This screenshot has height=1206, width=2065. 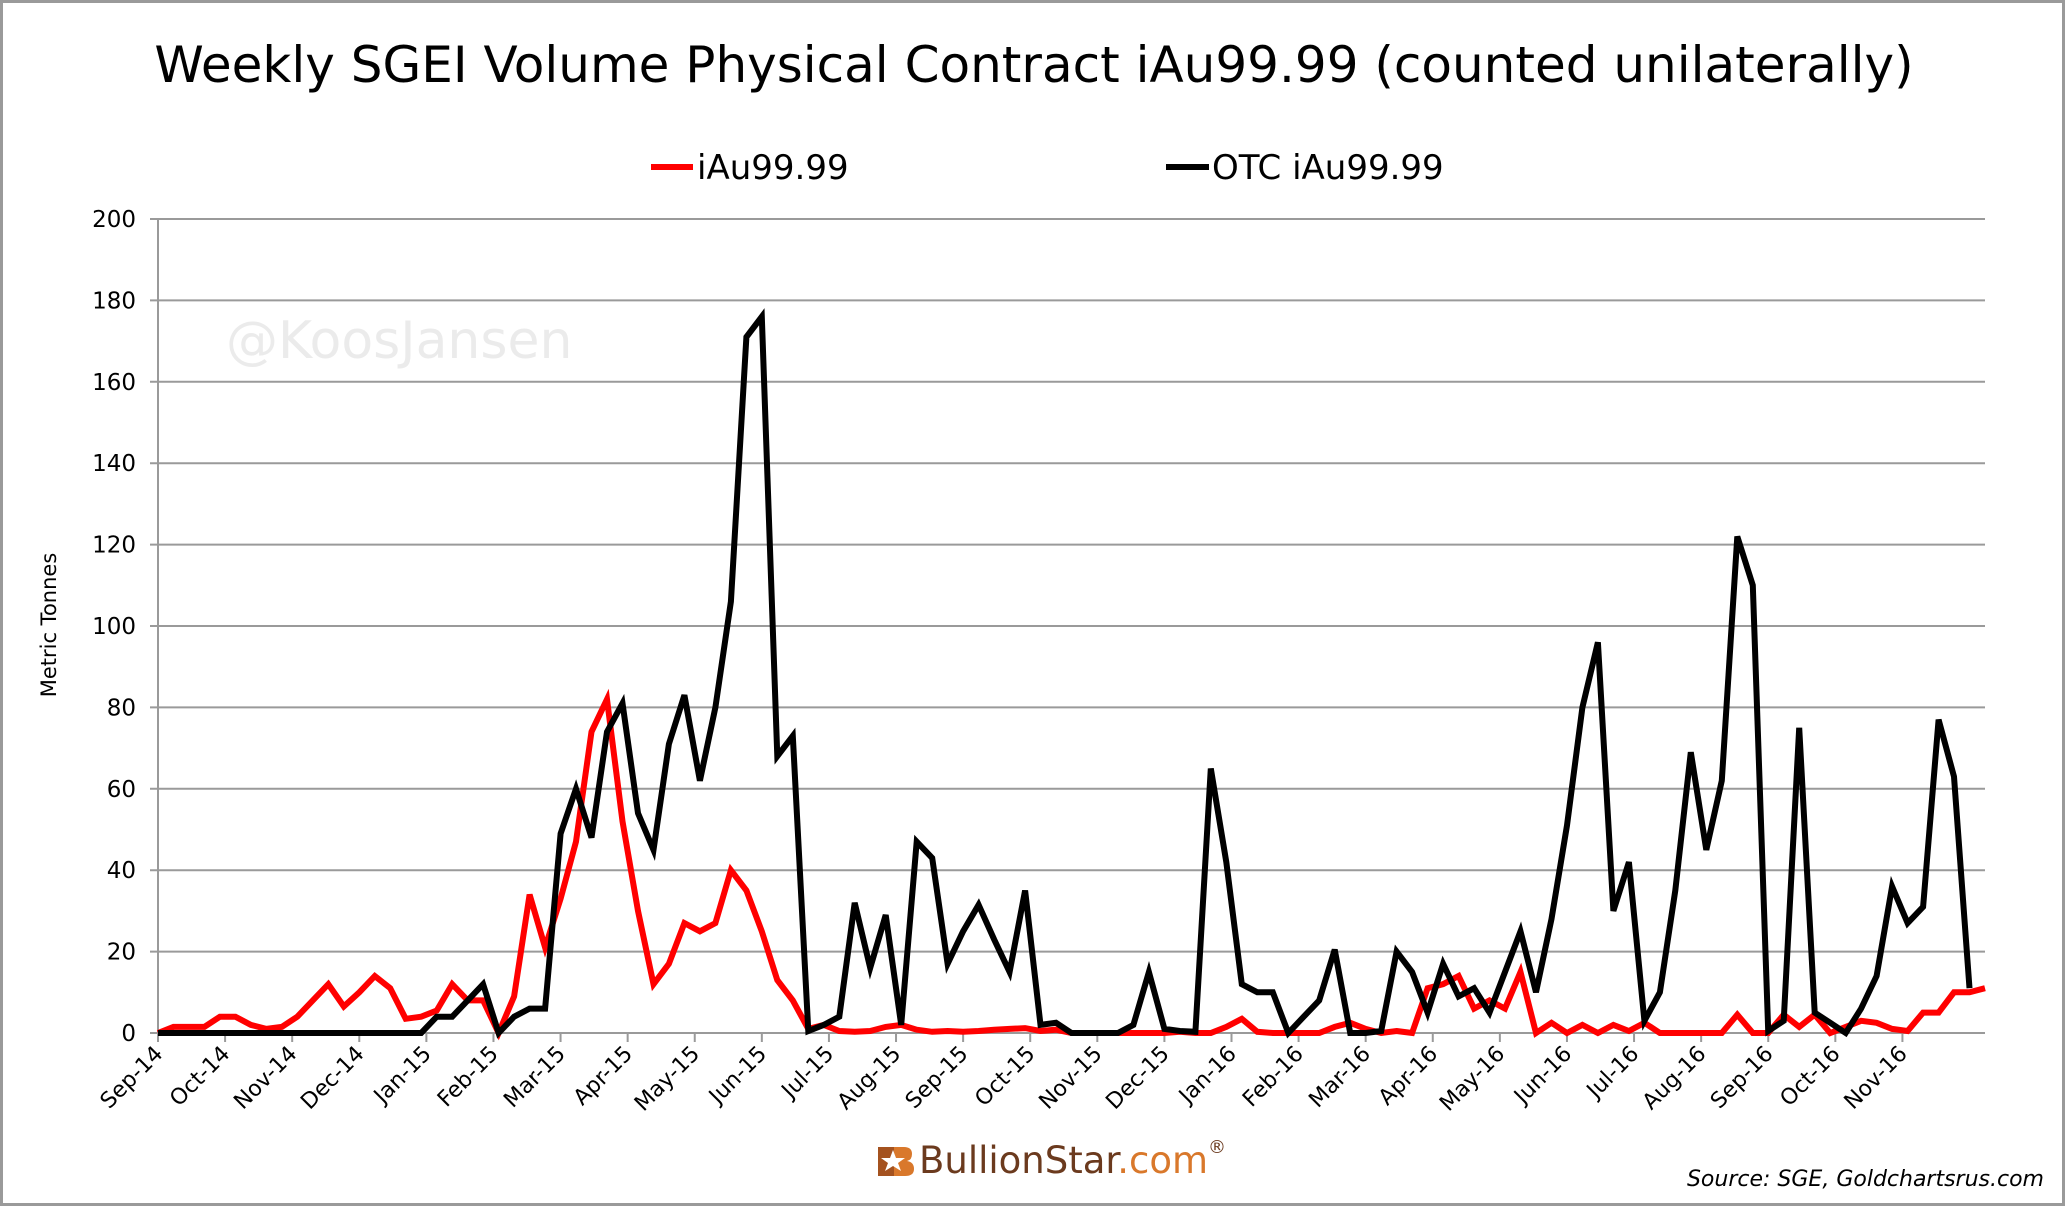 I want to click on y-axis: 0 20 40 60 80 100 120 140 160 180 200, so click(x=125, y=627).